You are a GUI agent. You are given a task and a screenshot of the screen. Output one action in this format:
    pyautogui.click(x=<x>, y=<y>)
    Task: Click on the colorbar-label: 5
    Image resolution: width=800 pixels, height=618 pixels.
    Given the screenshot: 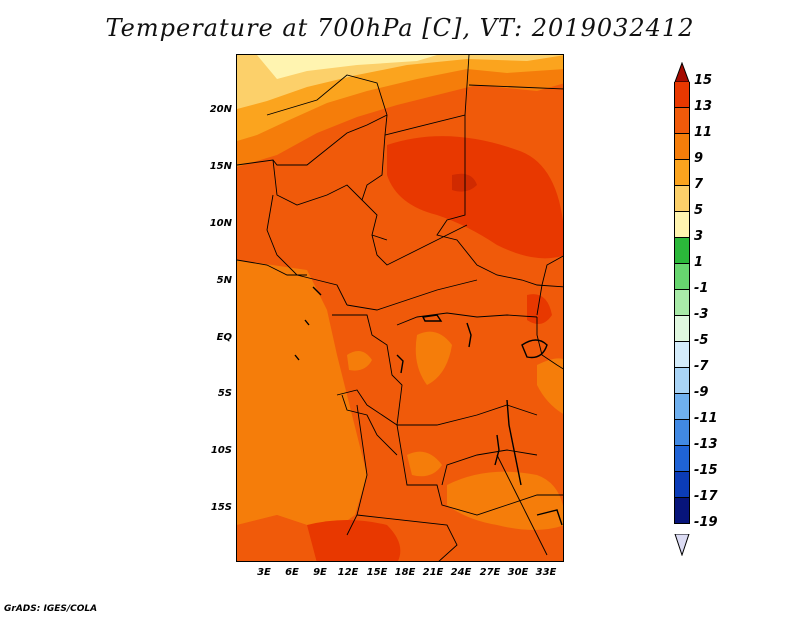 What is the action you would take?
    pyautogui.click(x=699, y=210)
    